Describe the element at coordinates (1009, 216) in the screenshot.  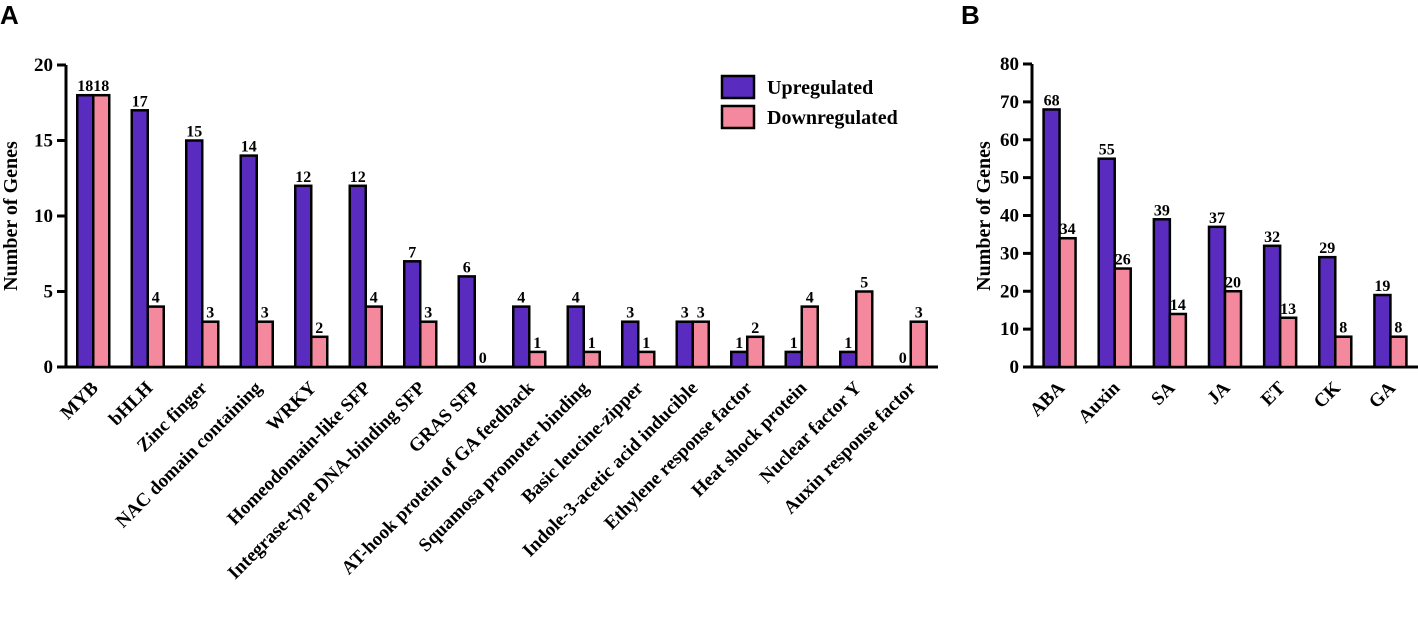
I see `panel-b-y-tick-label: 40` at that location.